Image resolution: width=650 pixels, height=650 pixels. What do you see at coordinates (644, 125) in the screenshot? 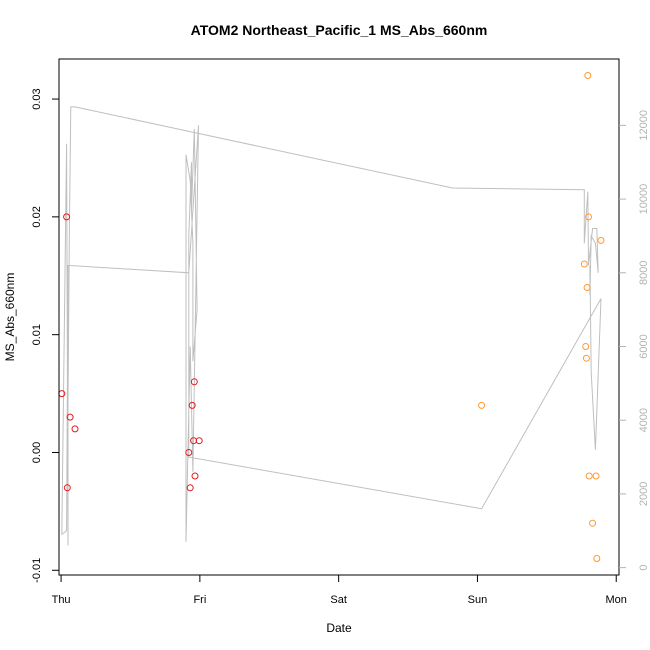
I see `y2-tick-label: 12000` at bounding box center [644, 125].